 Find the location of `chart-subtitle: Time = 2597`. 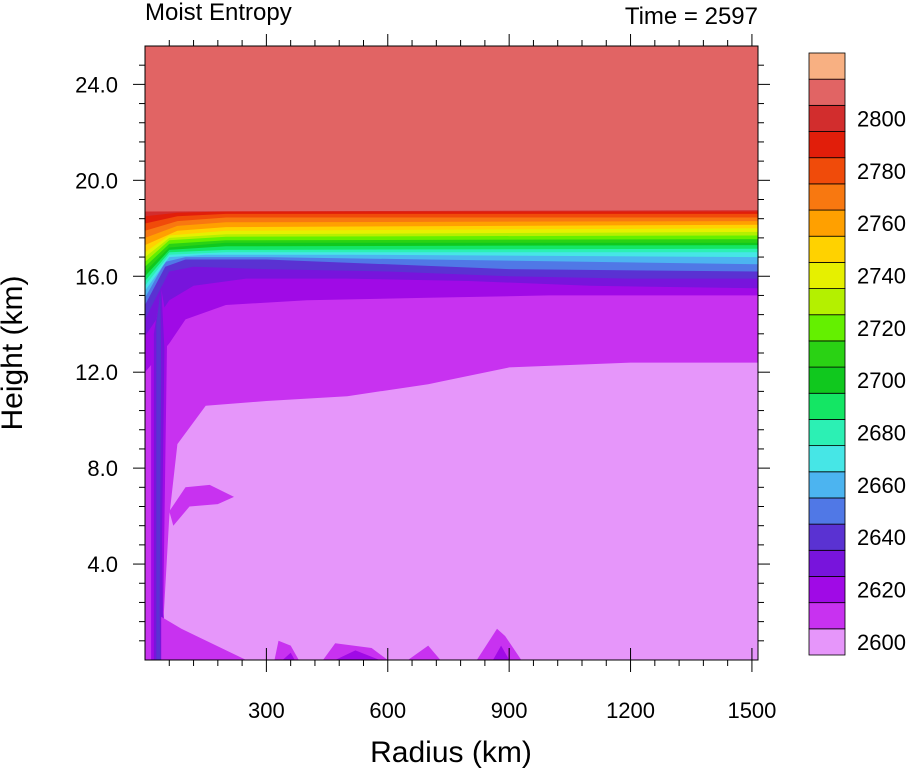

chart-subtitle: Time = 2597 is located at coordinates (691, 16).